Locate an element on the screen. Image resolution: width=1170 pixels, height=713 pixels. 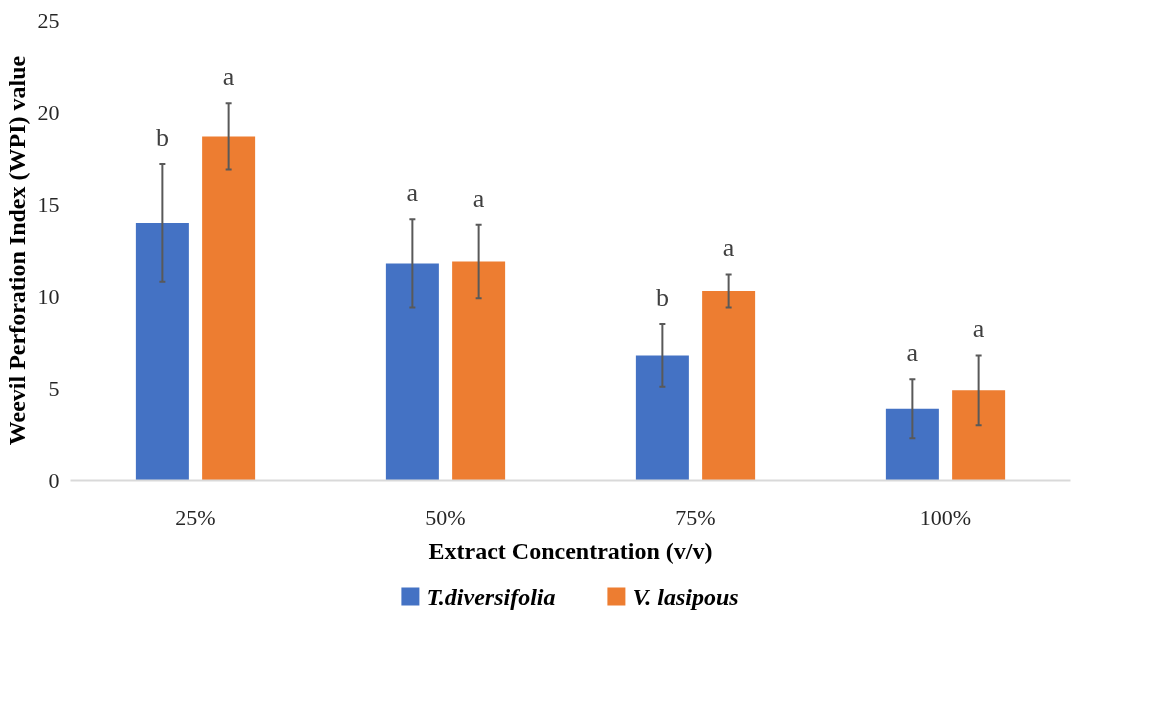
y-tick-label: 25 is located at coordinates (48, 20).